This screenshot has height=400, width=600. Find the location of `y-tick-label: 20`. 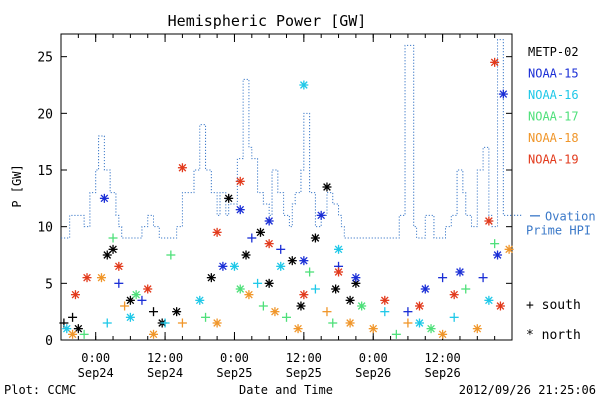

y-tick-label: 20 is located at coordinates (45, 114).